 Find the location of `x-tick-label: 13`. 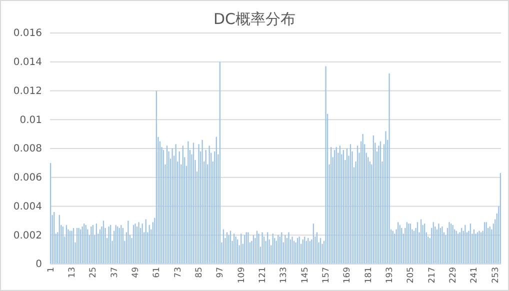

x-tick-label: 13 is located at coordinates (72, 272).